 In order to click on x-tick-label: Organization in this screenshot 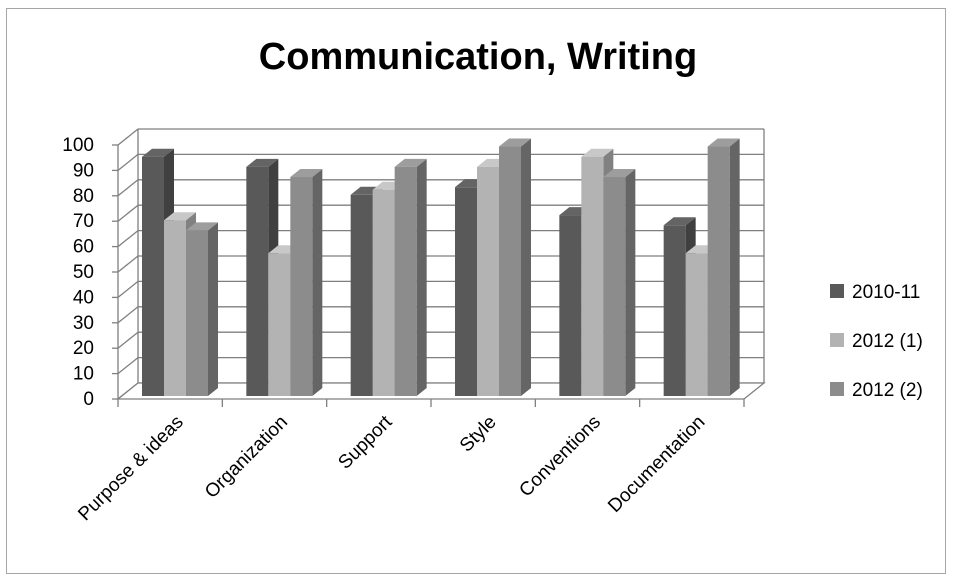, I will do `click(246, 457)`.